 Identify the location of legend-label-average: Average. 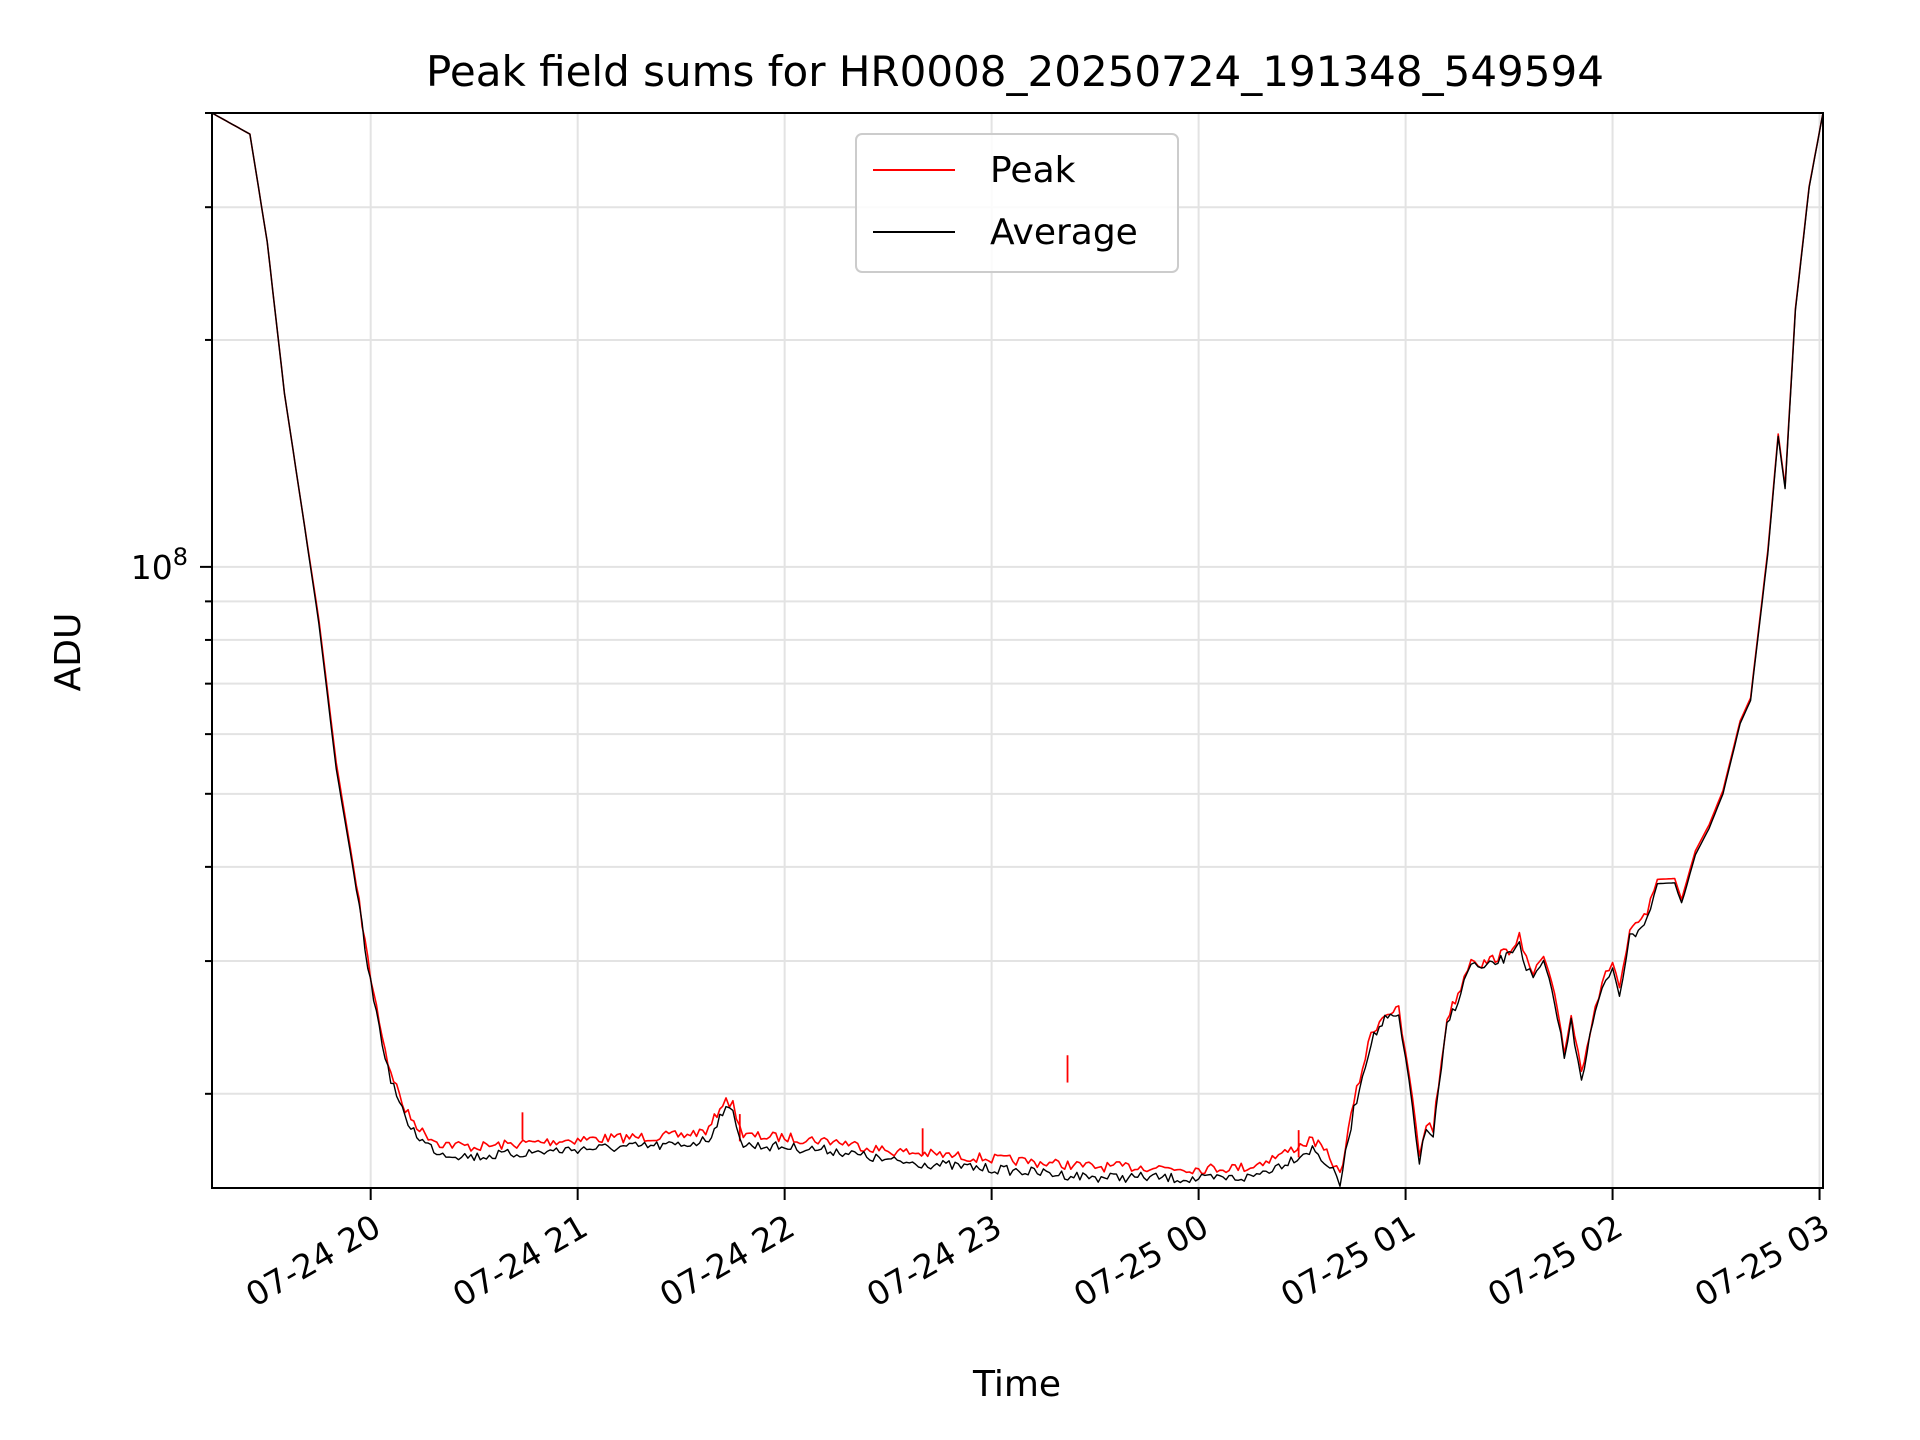
(1064, 232).